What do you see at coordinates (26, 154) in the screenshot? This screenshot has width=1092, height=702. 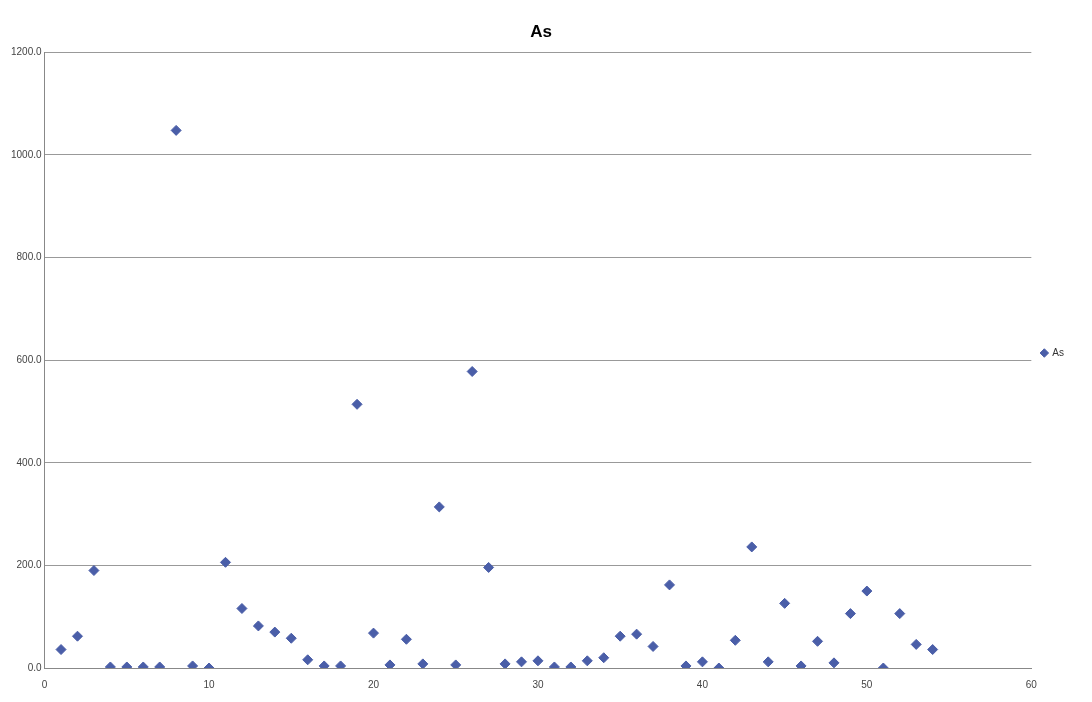 I see `y-tick-label: 1000.0` at bounding box center [26, 154].